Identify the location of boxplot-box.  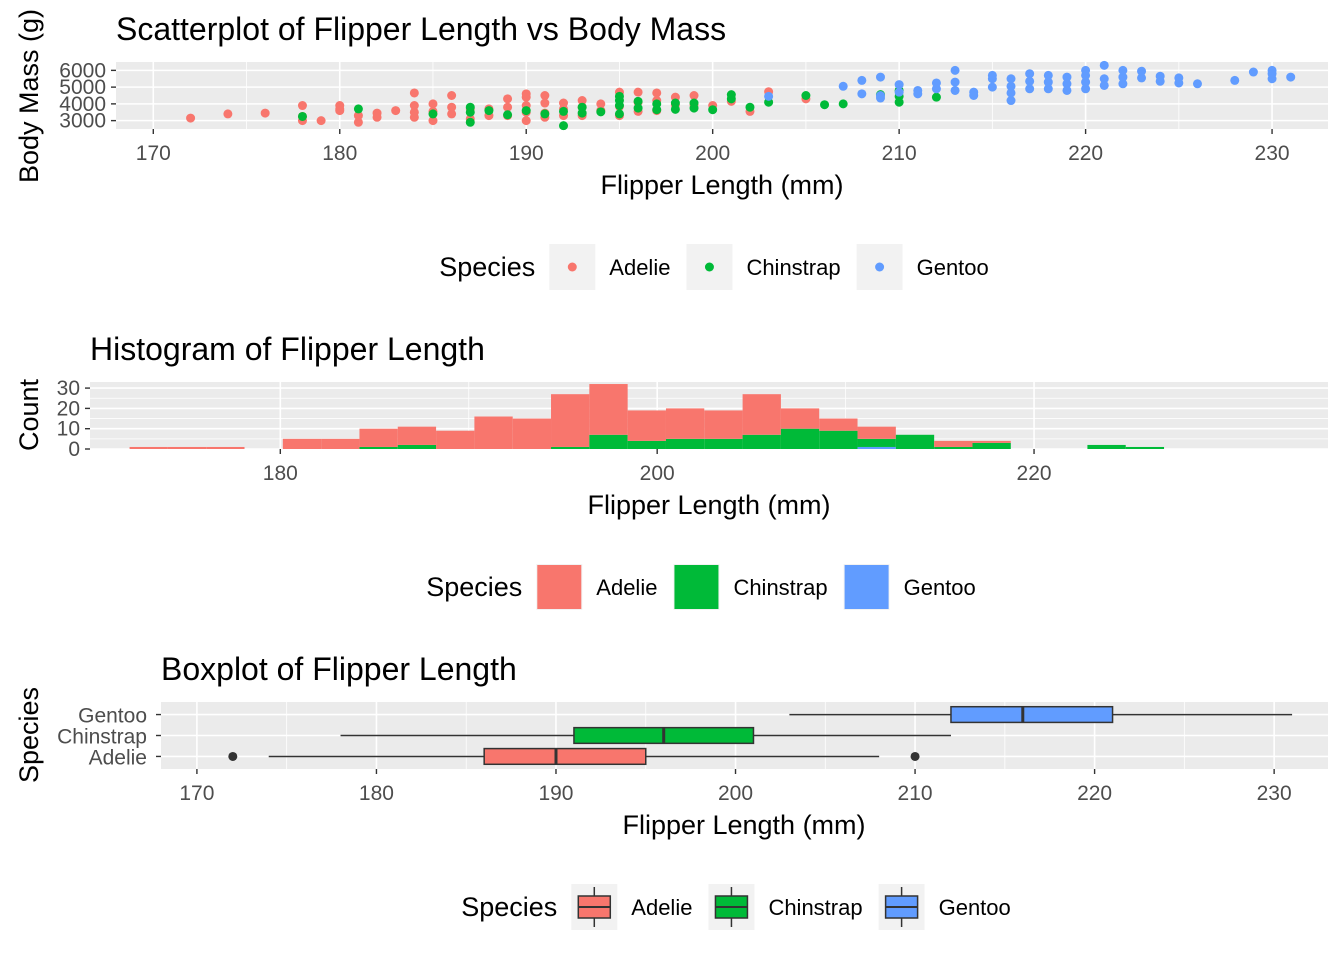
(565, 756).